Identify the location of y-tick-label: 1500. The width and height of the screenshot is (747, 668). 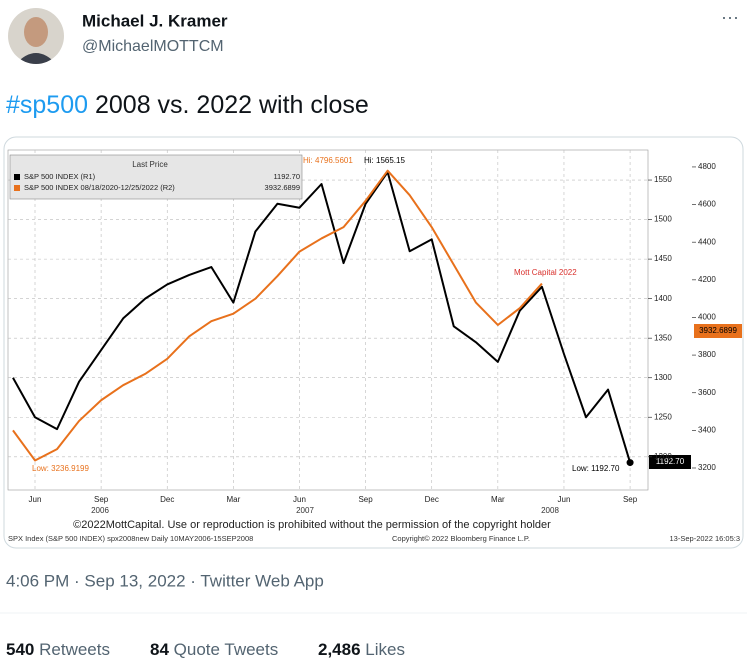
(663, 219).